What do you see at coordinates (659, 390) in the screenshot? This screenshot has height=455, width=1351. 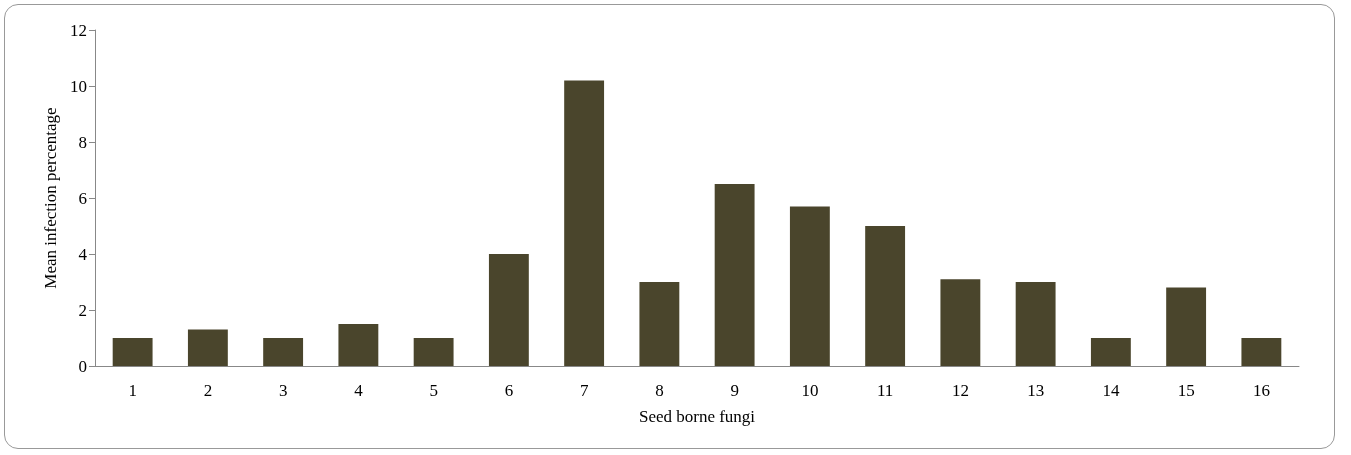 I see `x-tick-label: 8` at bounding box center [659, 390].